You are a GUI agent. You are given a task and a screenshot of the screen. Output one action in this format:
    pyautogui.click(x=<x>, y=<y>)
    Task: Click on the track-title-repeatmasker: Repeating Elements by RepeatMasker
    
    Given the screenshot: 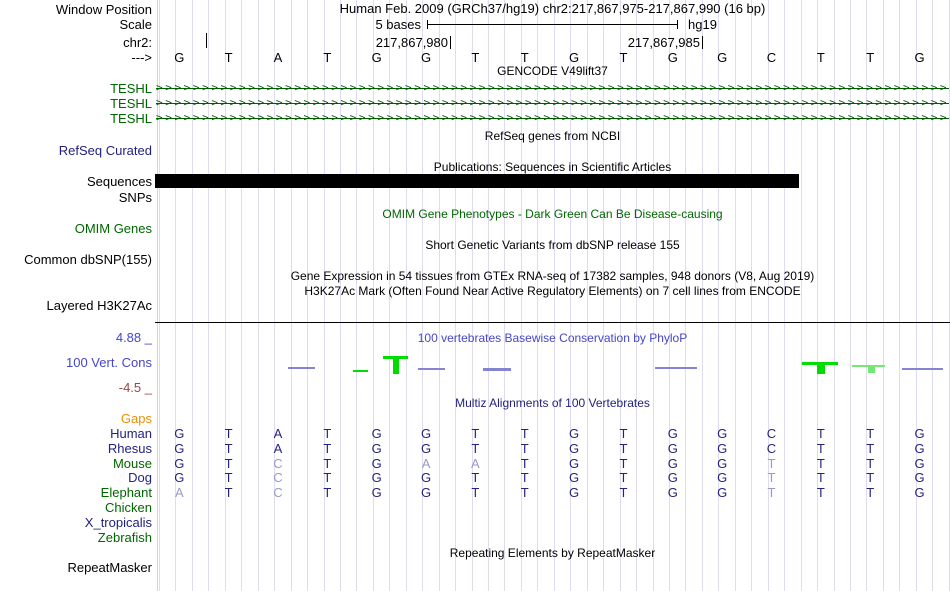 What is the action you would take?
    pyautogui.click(x=552, y=553)
    